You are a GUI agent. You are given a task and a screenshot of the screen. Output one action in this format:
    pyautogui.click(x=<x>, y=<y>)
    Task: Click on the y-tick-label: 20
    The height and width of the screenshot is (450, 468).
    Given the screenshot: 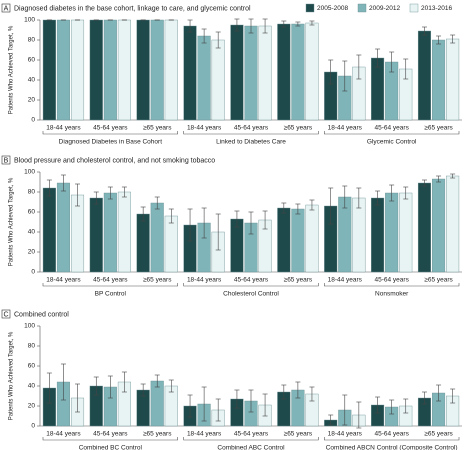 What is the action you would take?
    pyautogui.click(x=32, y=100)
    